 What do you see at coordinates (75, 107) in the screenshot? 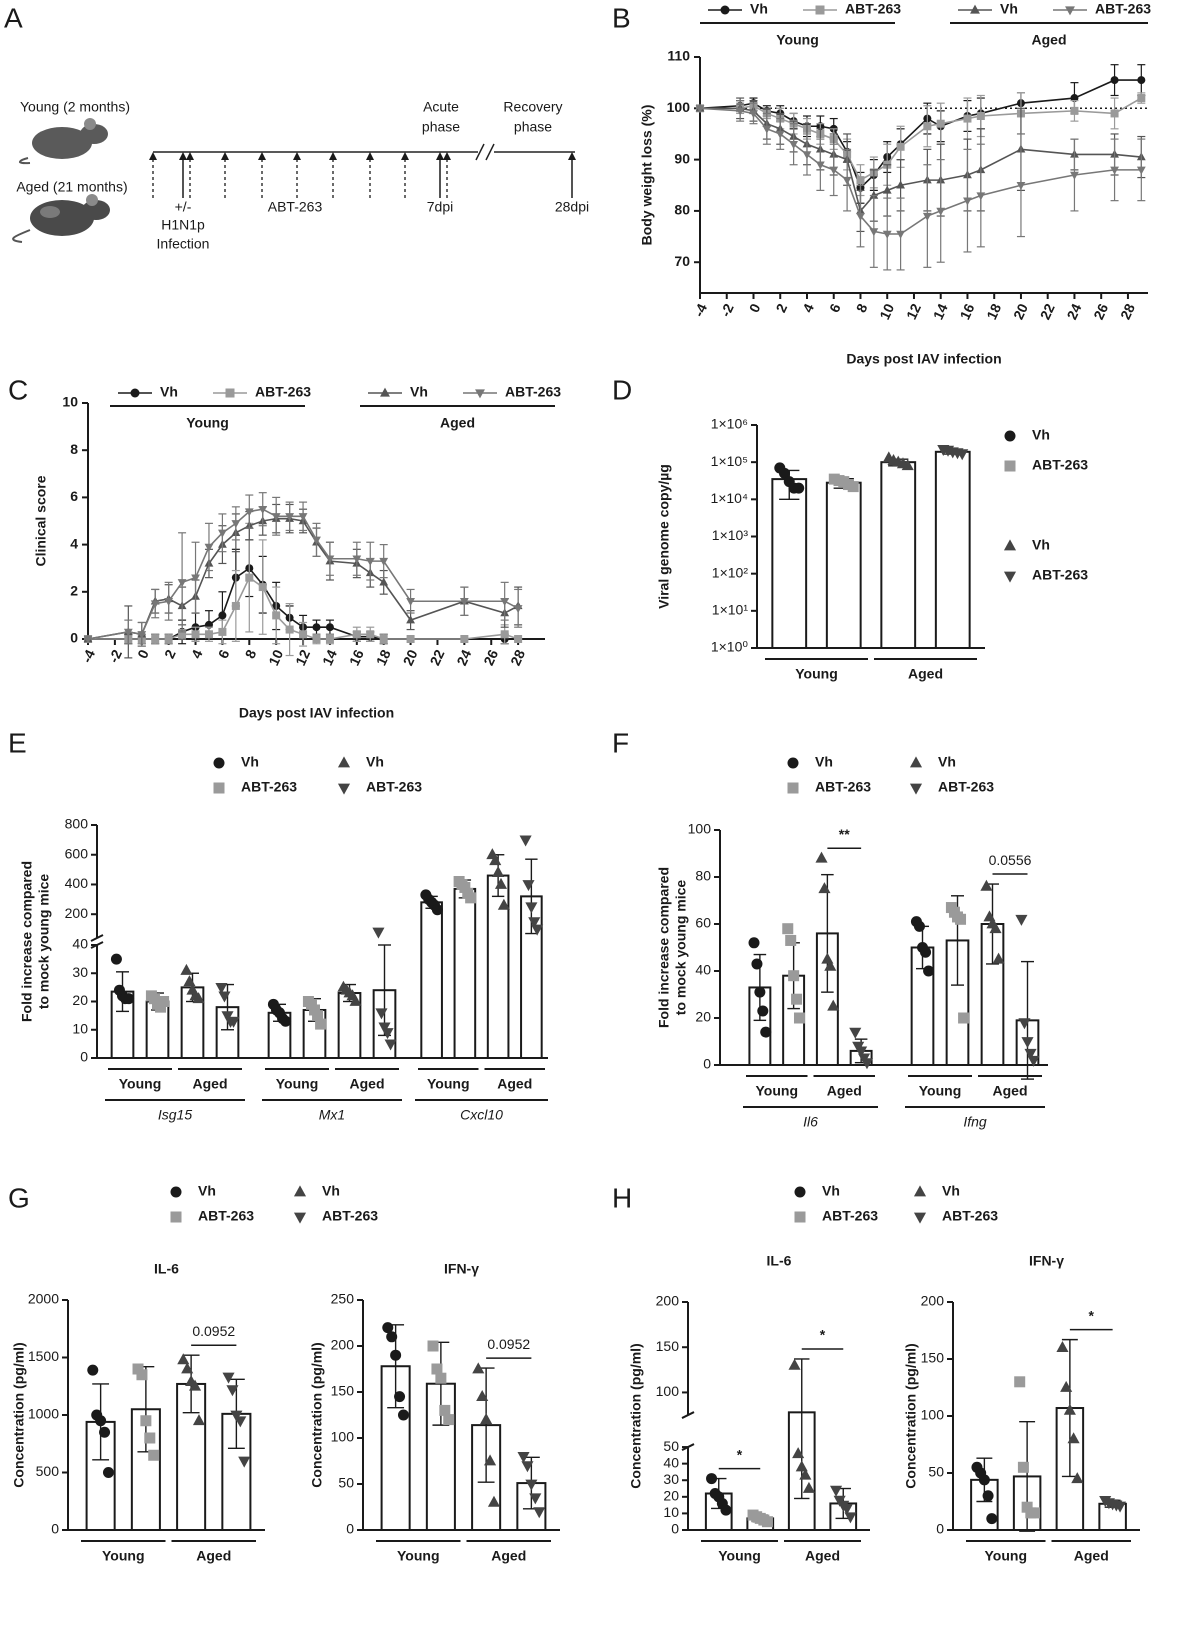
I see `young-label: Young (2 months)` at bounding box center [75, 107].